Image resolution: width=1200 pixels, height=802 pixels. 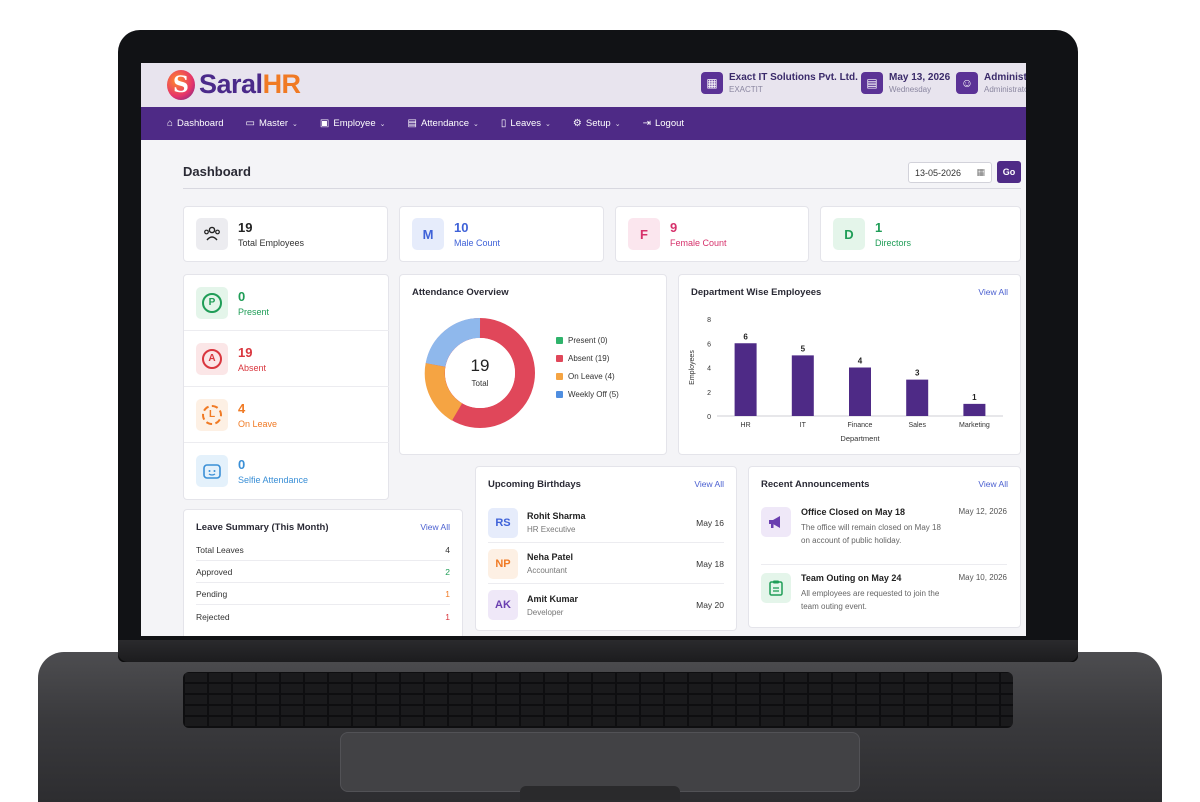 I want to click on leave-row-pending: Pending 1, so click(x=323, y=594).